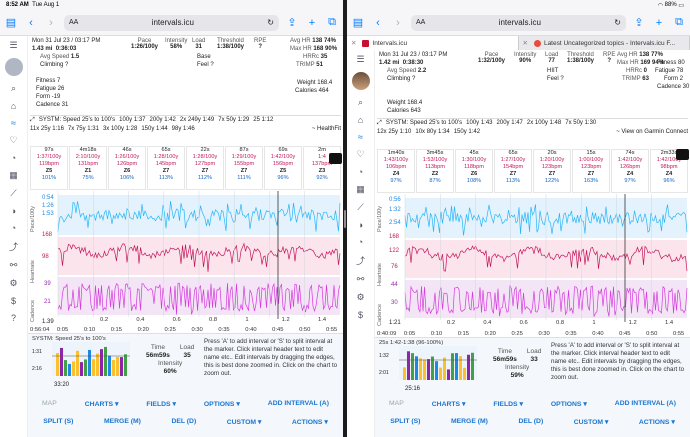 Image resolution: width=690 pixels, height=437 pixels. What do you see at coordinates (13, 301) in the screenshot?
I see `dollar-icon: $` at bounding box center [13, 301].